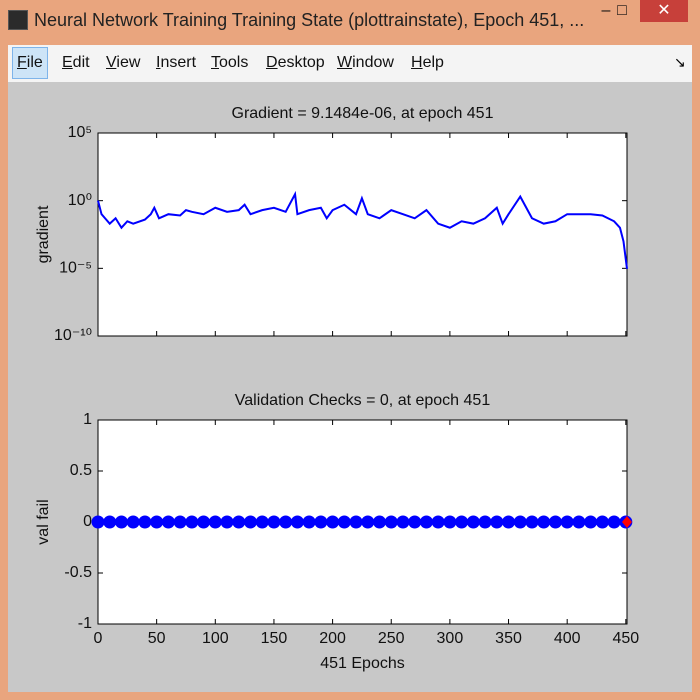  Describe the element at coordinates (81, 470) in the screenshot. I see `y-tick-label: 0.5` at that location.